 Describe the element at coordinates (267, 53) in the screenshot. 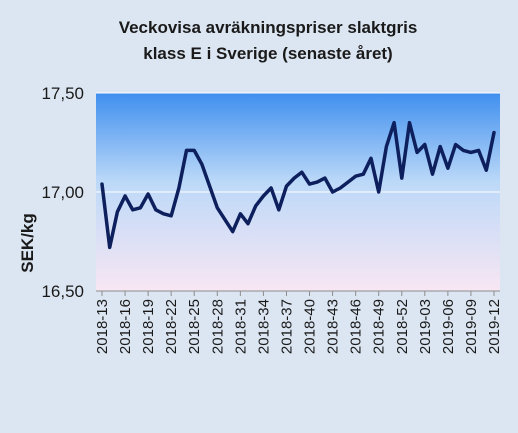

I see `chart-title-line-2: klass E i Sverige (senaste året)` at that location.